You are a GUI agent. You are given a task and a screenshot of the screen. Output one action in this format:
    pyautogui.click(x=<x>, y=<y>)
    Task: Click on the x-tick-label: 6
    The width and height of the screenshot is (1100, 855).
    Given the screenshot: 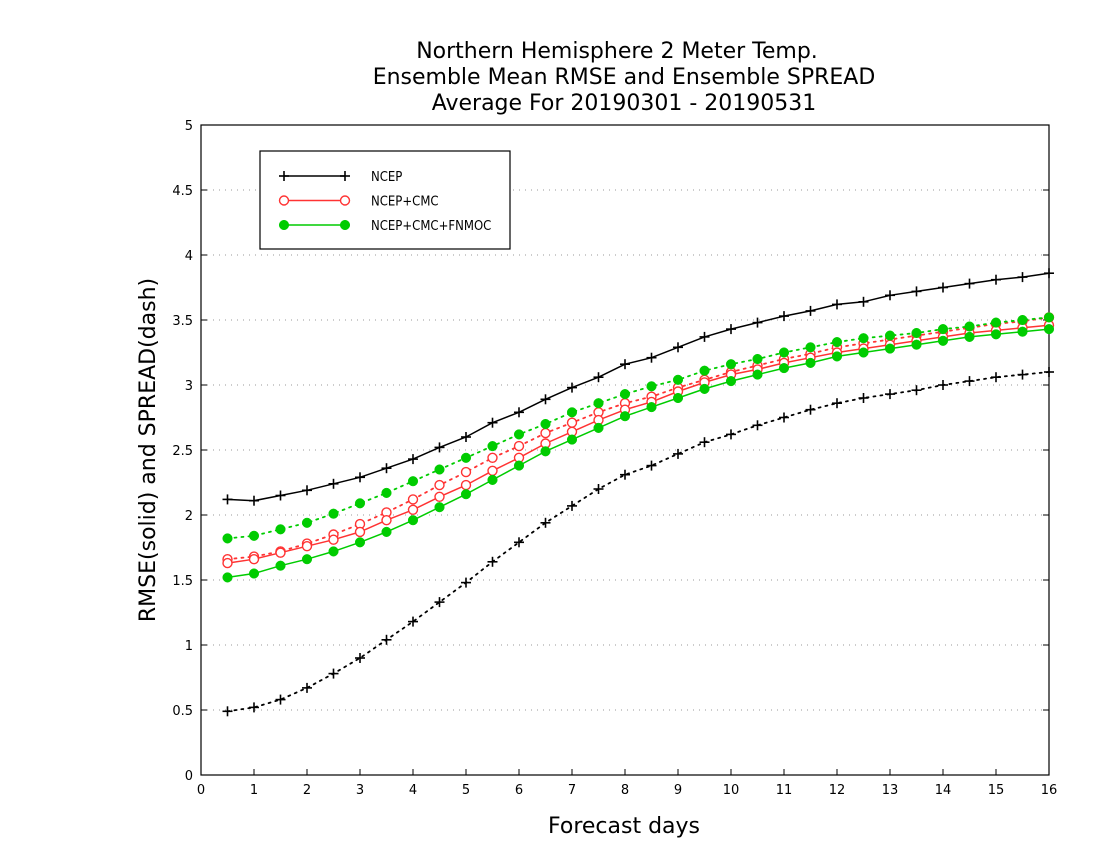 What is the action you would take?
    pyautogui.click(x=519, y=790)
    